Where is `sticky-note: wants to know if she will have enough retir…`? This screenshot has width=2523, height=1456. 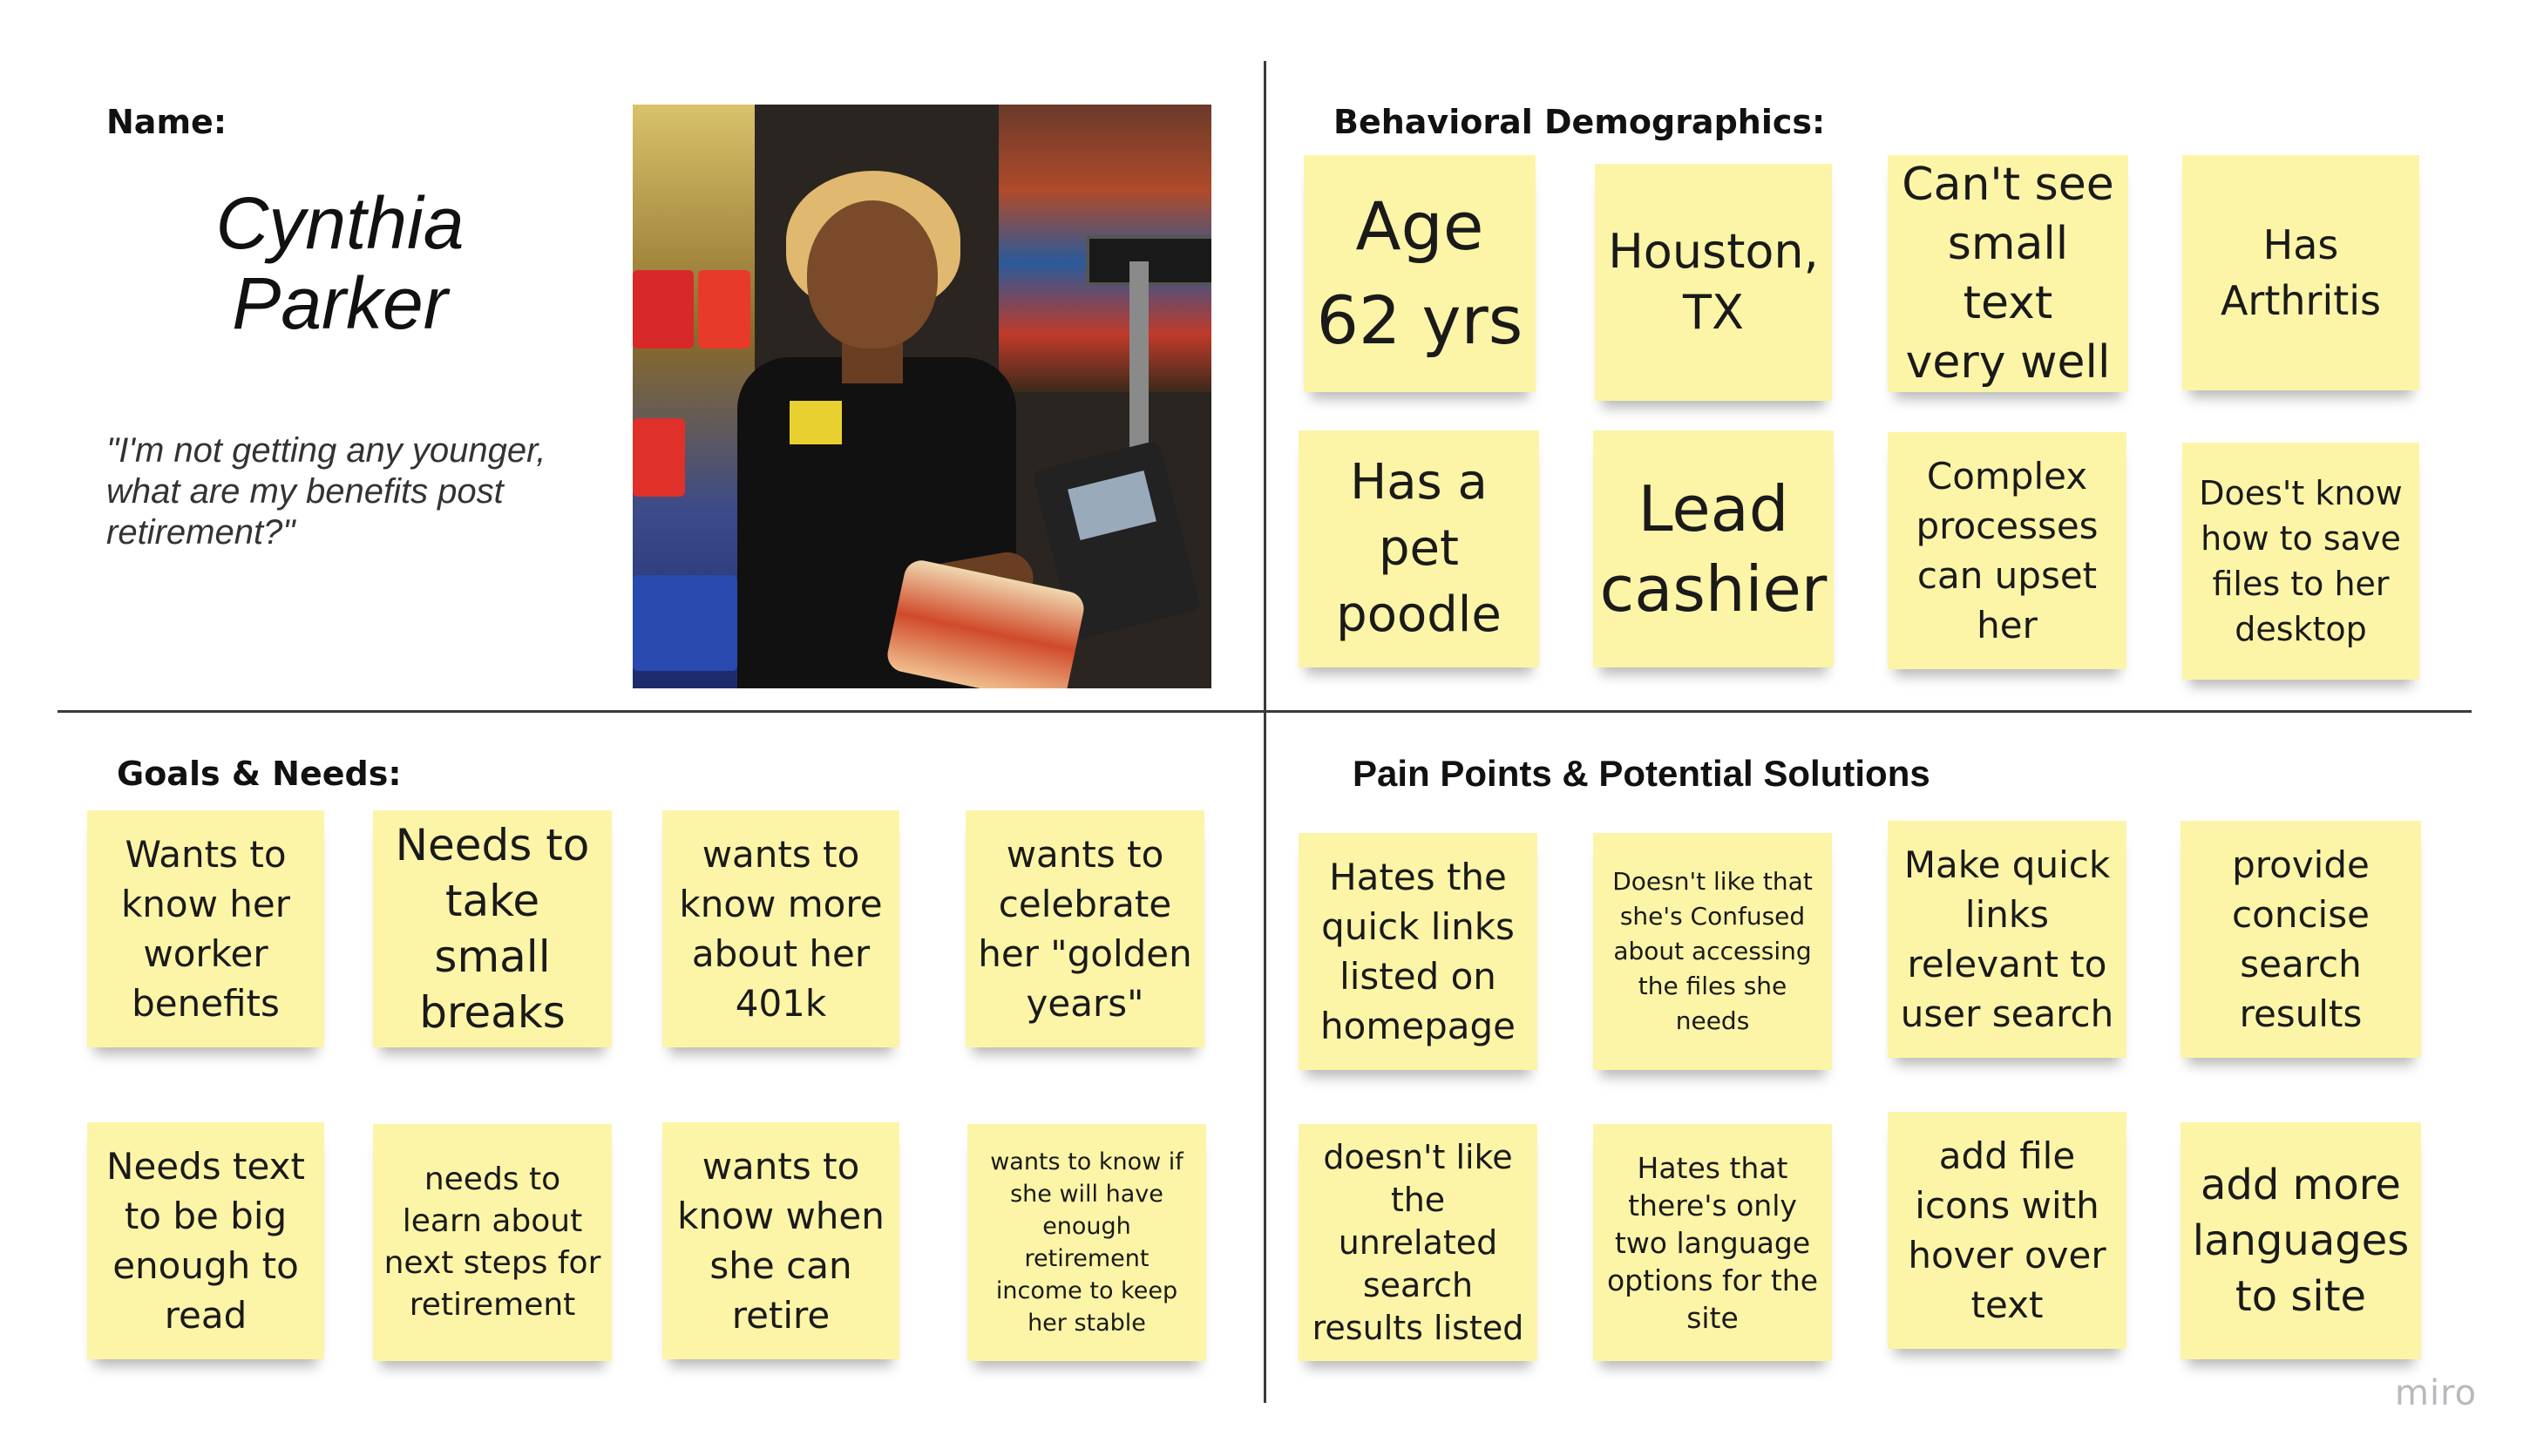
sticky-note: wants to know if she will have enough retir… is located at coordinates (1086, 1242).